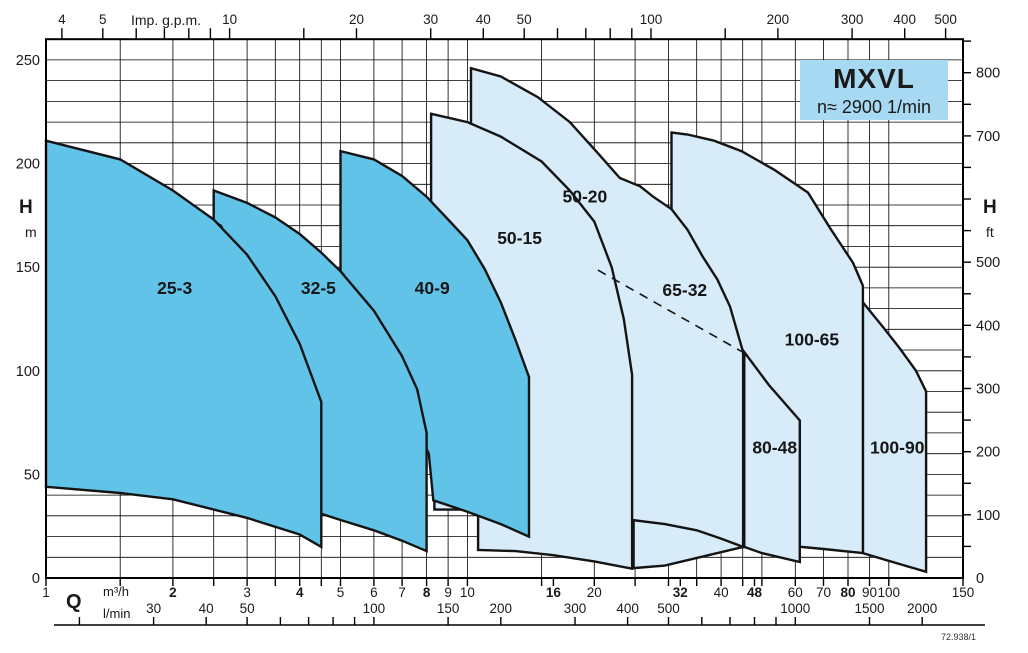 The height and width of the screenshot is (653, 1028). Describe the element at coordinates (117, 613) in the screenshot. I see `flow-unit-lmin: l/min` at that location.